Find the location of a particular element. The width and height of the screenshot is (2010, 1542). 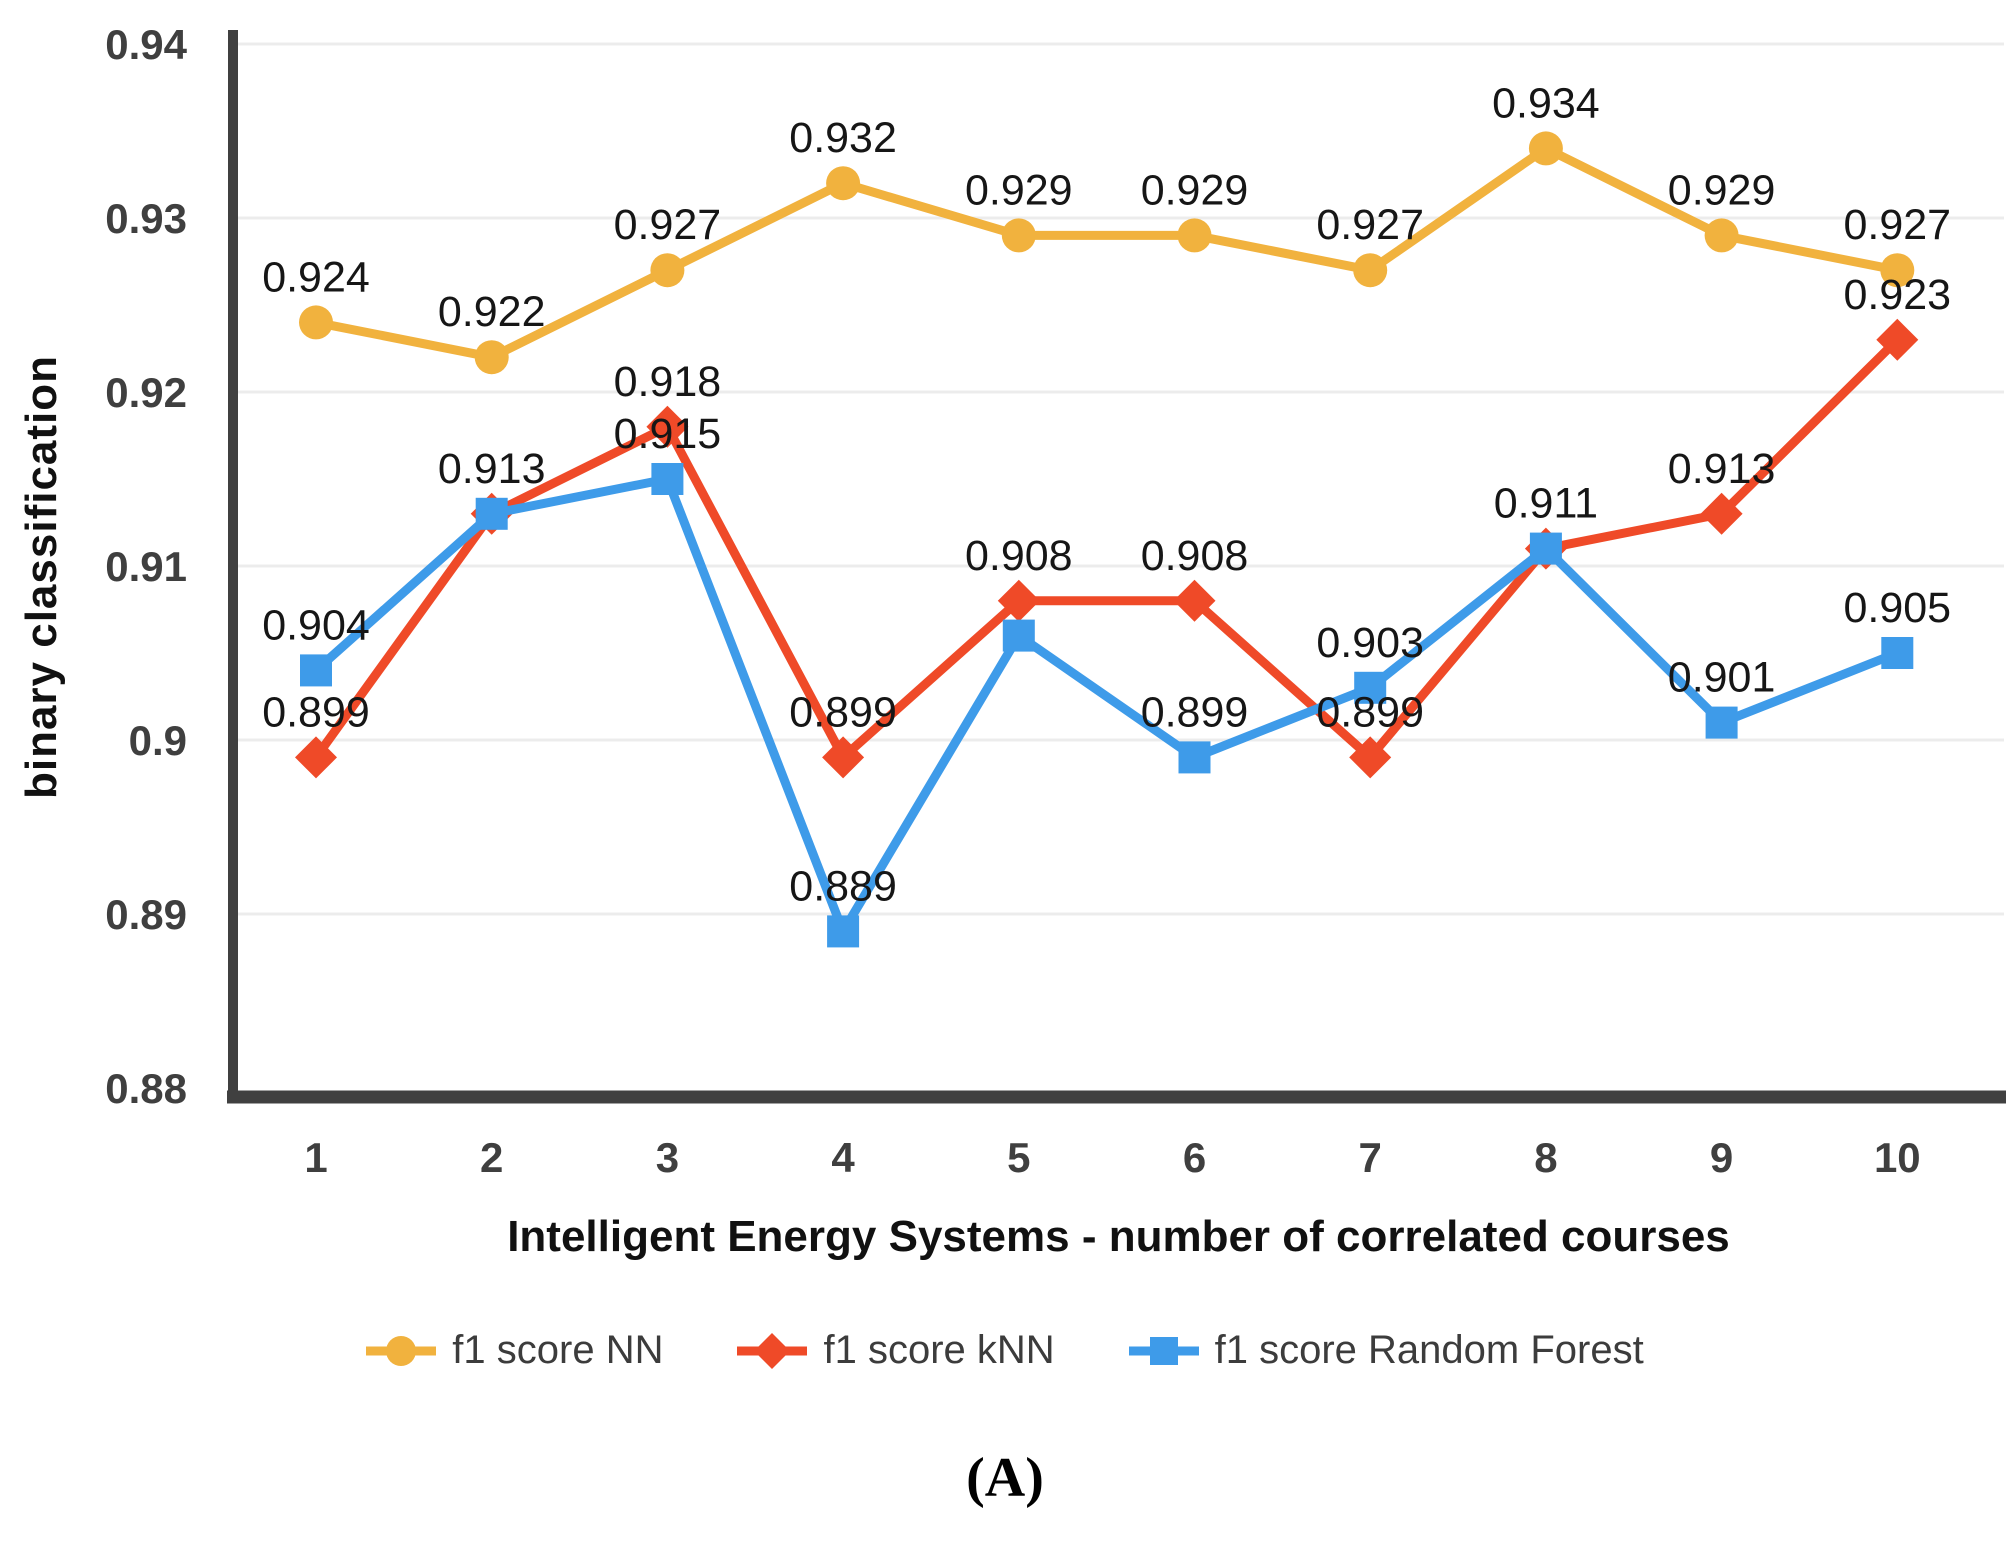

y-tick-label: 0.94 is located at coordinates (146, 44).